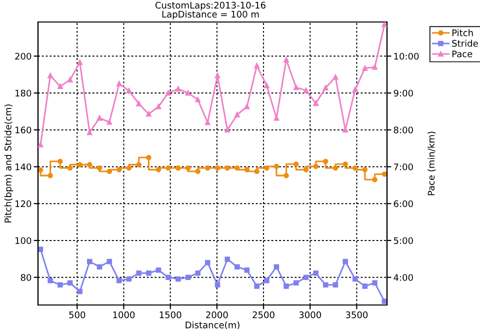 The width and height of the screenshot is (480, 329). I want to click on y2-axis-title: Pace (min/km), so click(432, 164).